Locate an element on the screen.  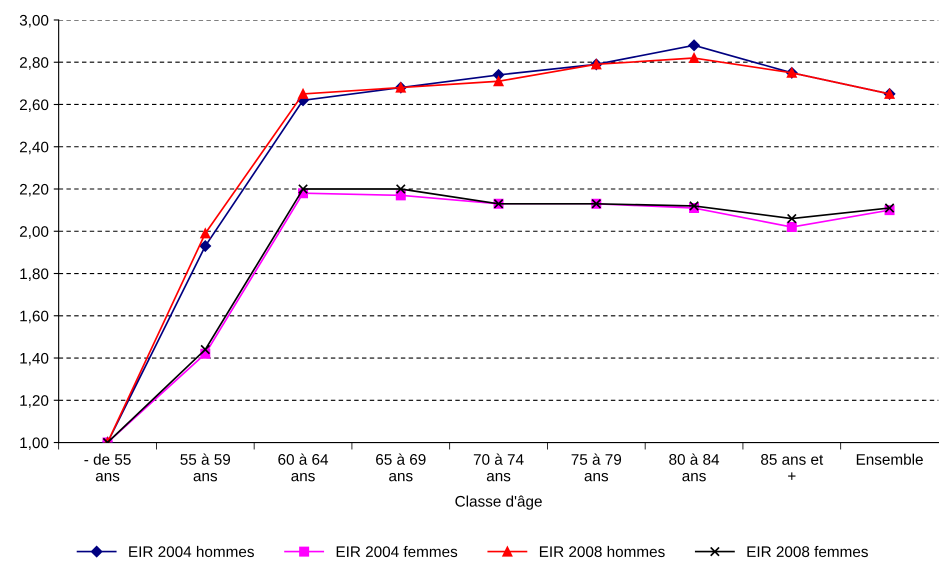
y-tick-label: 2,60 is located at coordinates (34, 105).